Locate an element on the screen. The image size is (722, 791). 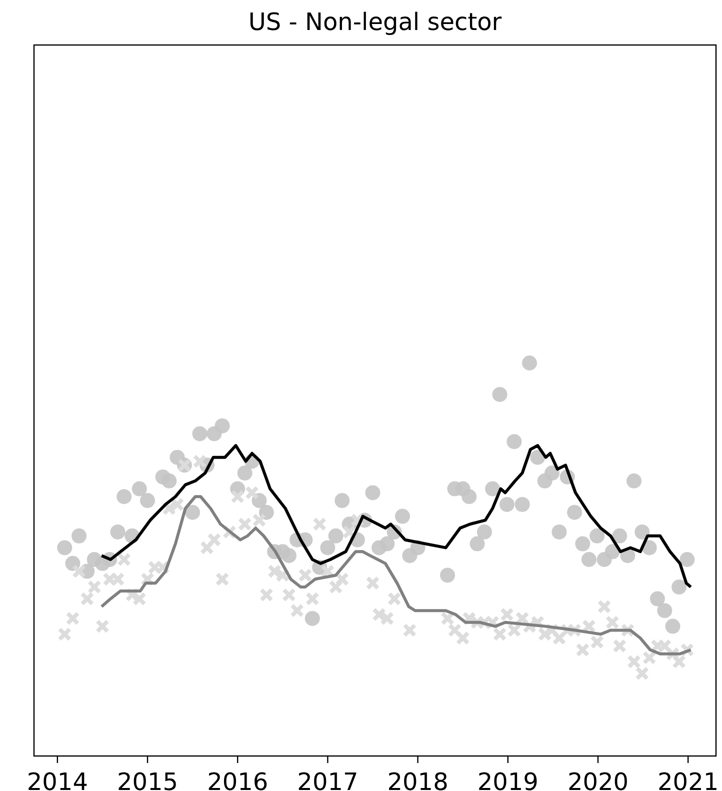
x-tick-label: 2014 is located at coordinates (57, 779).